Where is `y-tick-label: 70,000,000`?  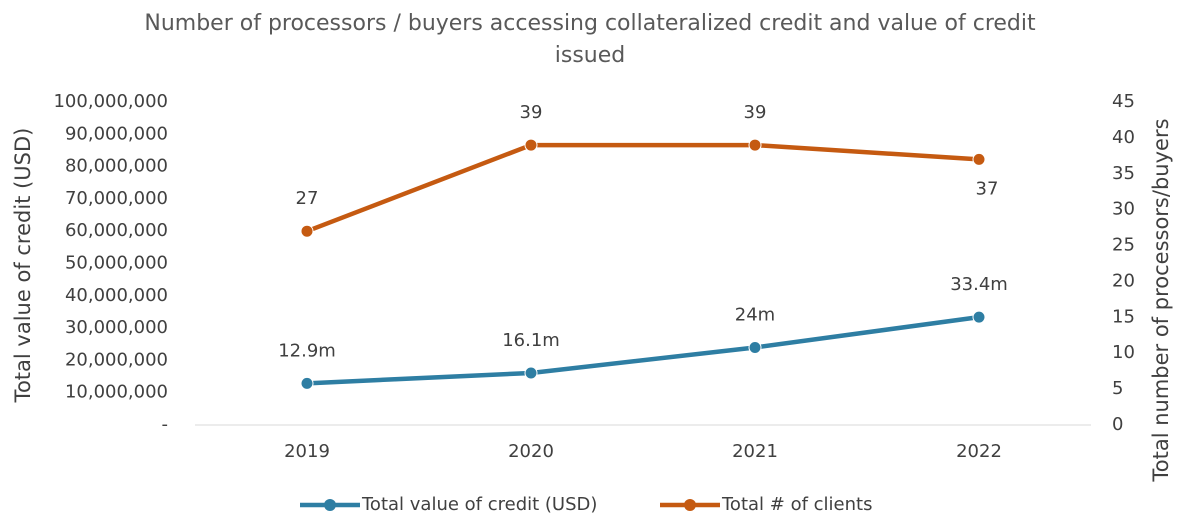 y-tick-label: 70,000,000 is located at coordinates (116, 198).